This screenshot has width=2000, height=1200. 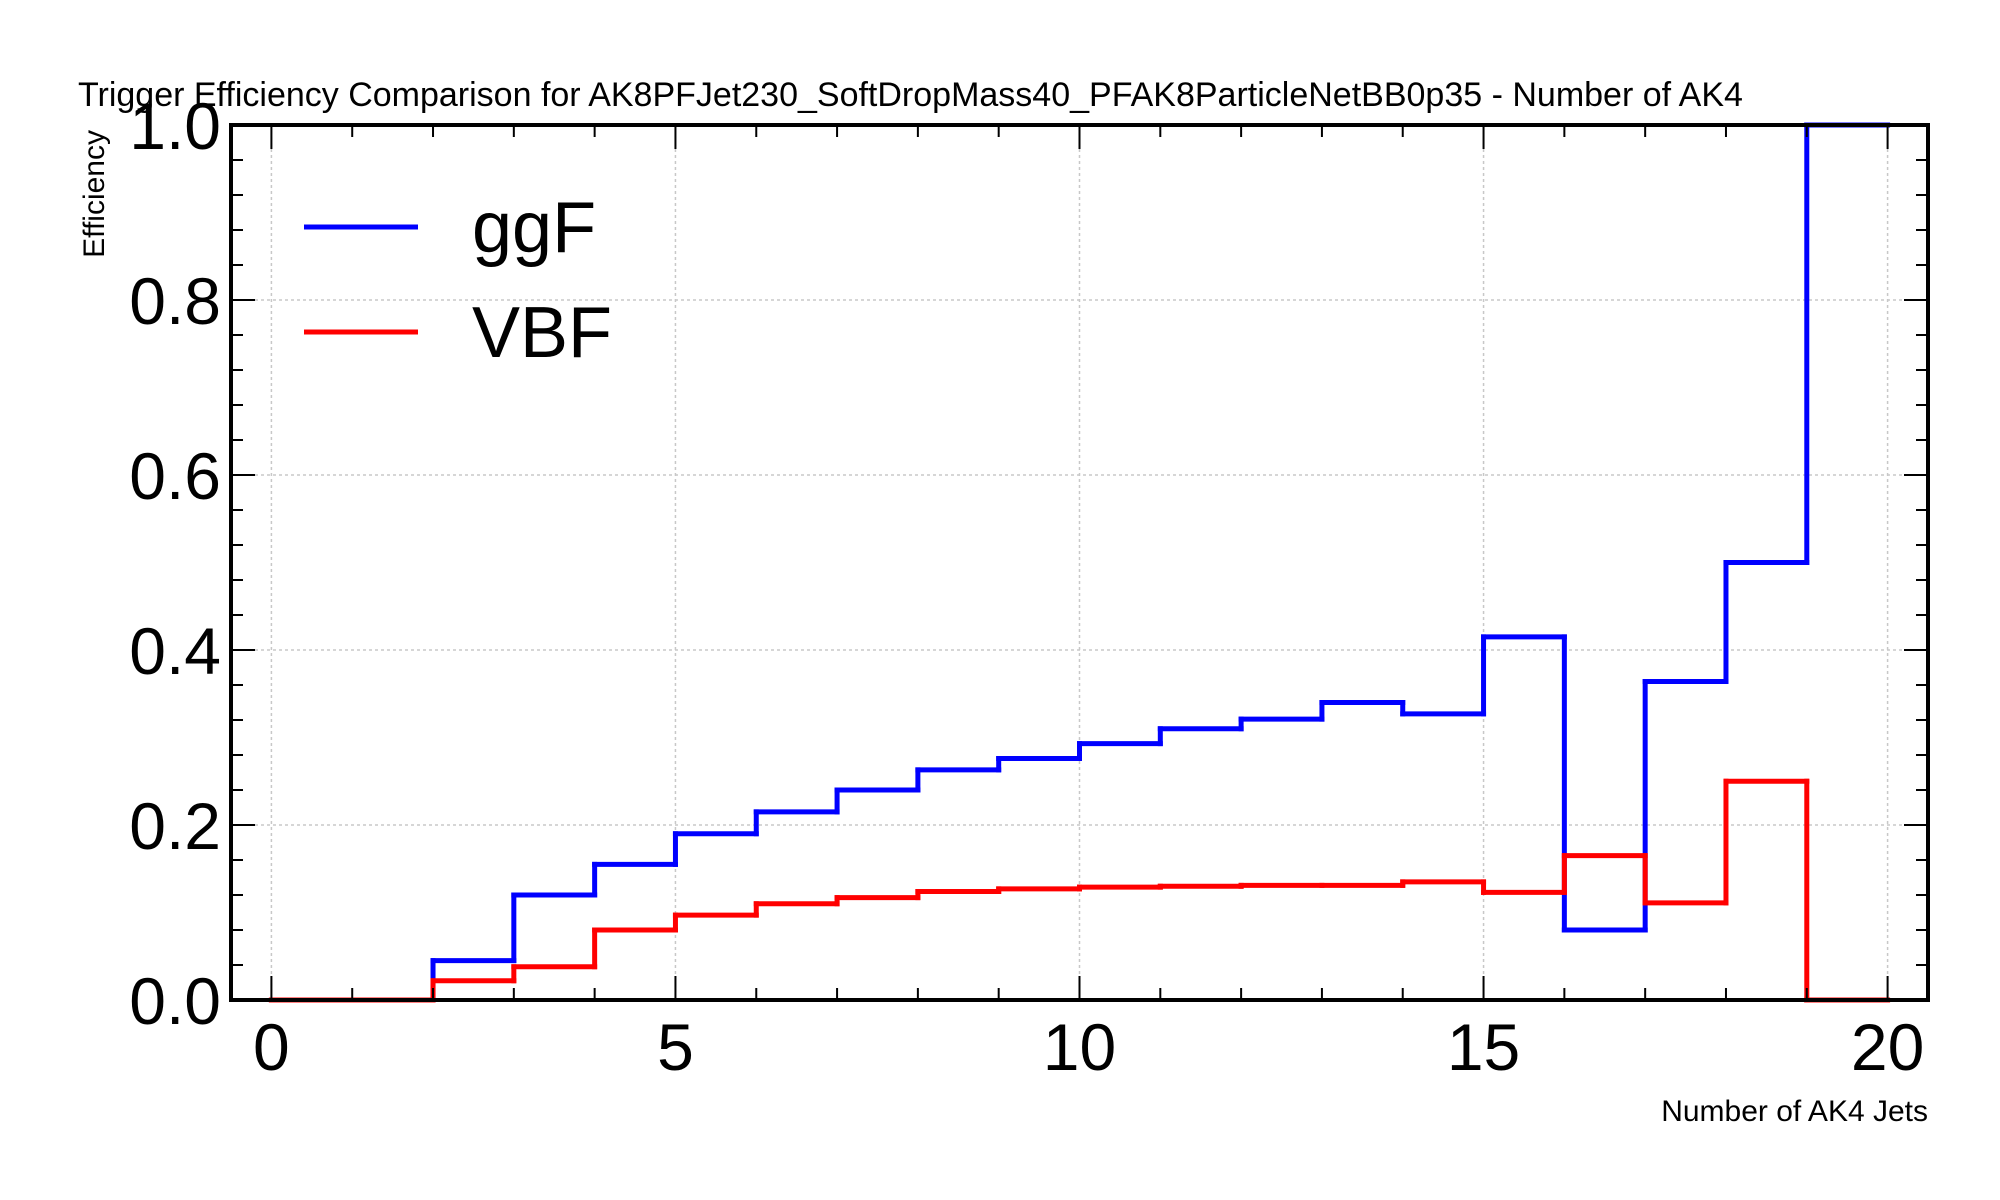 What do you see at coordinates (675, 1047) in the screenshot?
I see `x-tick-label: 5` at bounding box center [675, 1047].